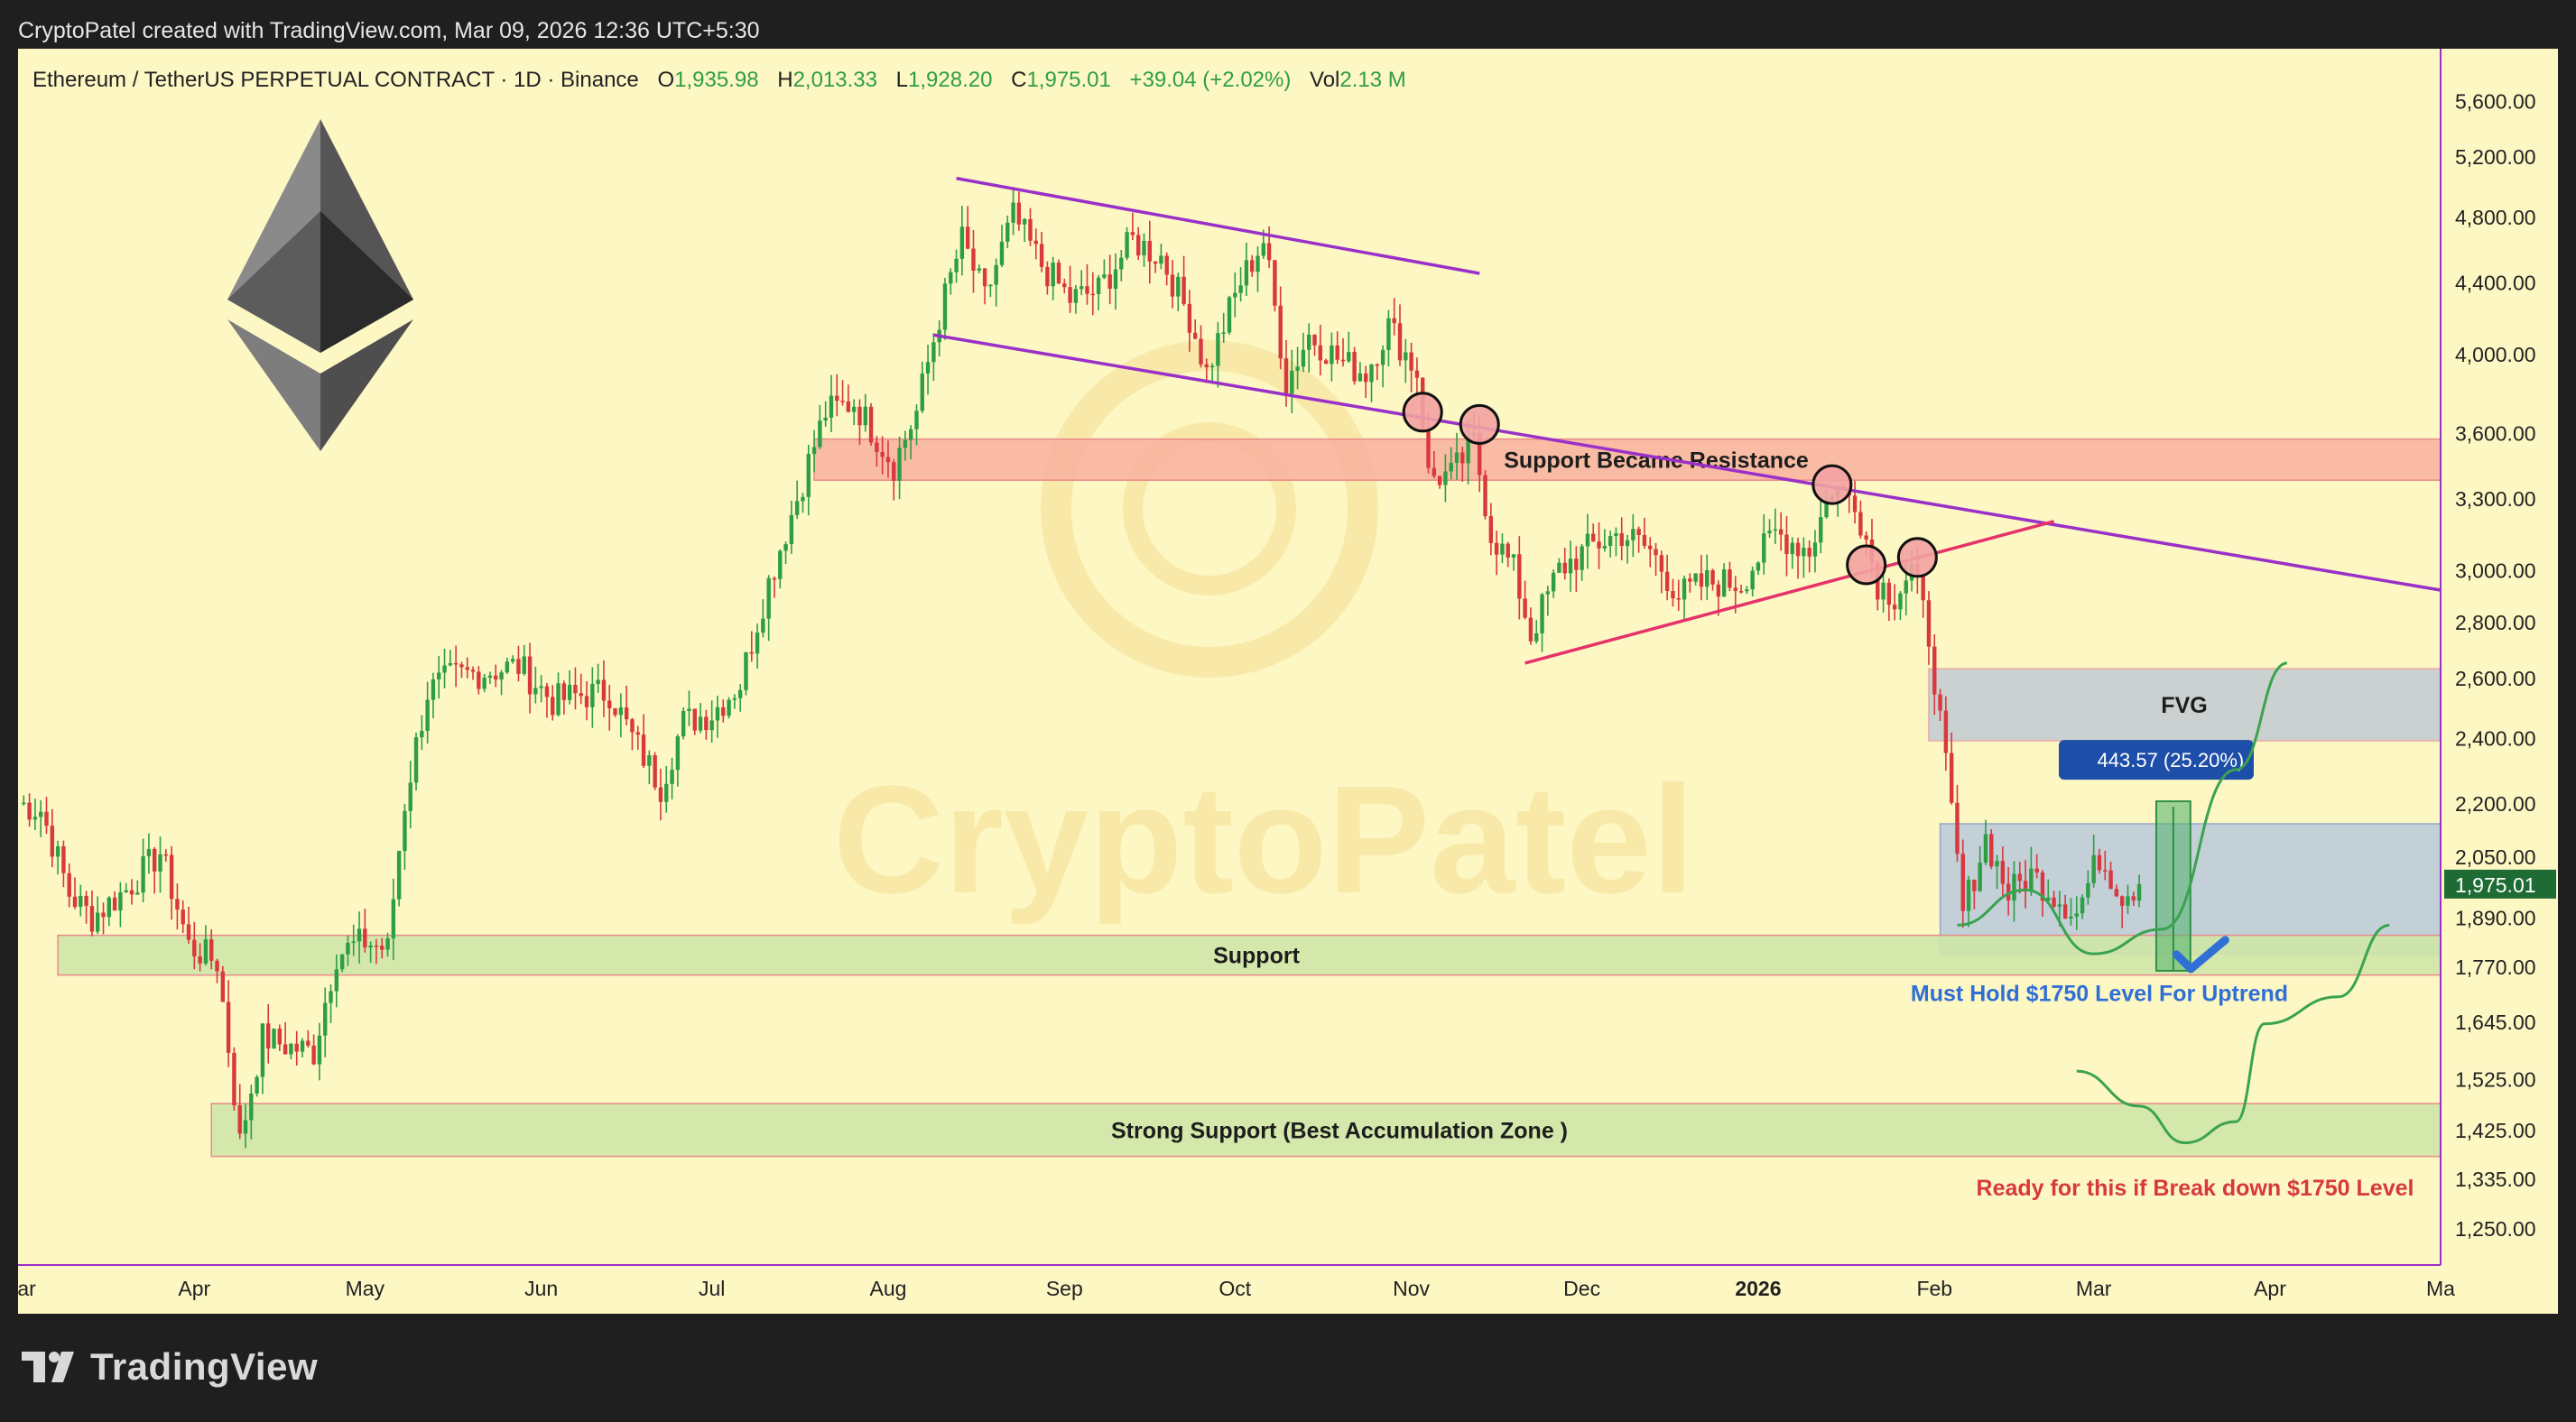  Describe the element at coordinates (1218, 225) in the screenshot. I see `upper-channel-trendline` at that location.